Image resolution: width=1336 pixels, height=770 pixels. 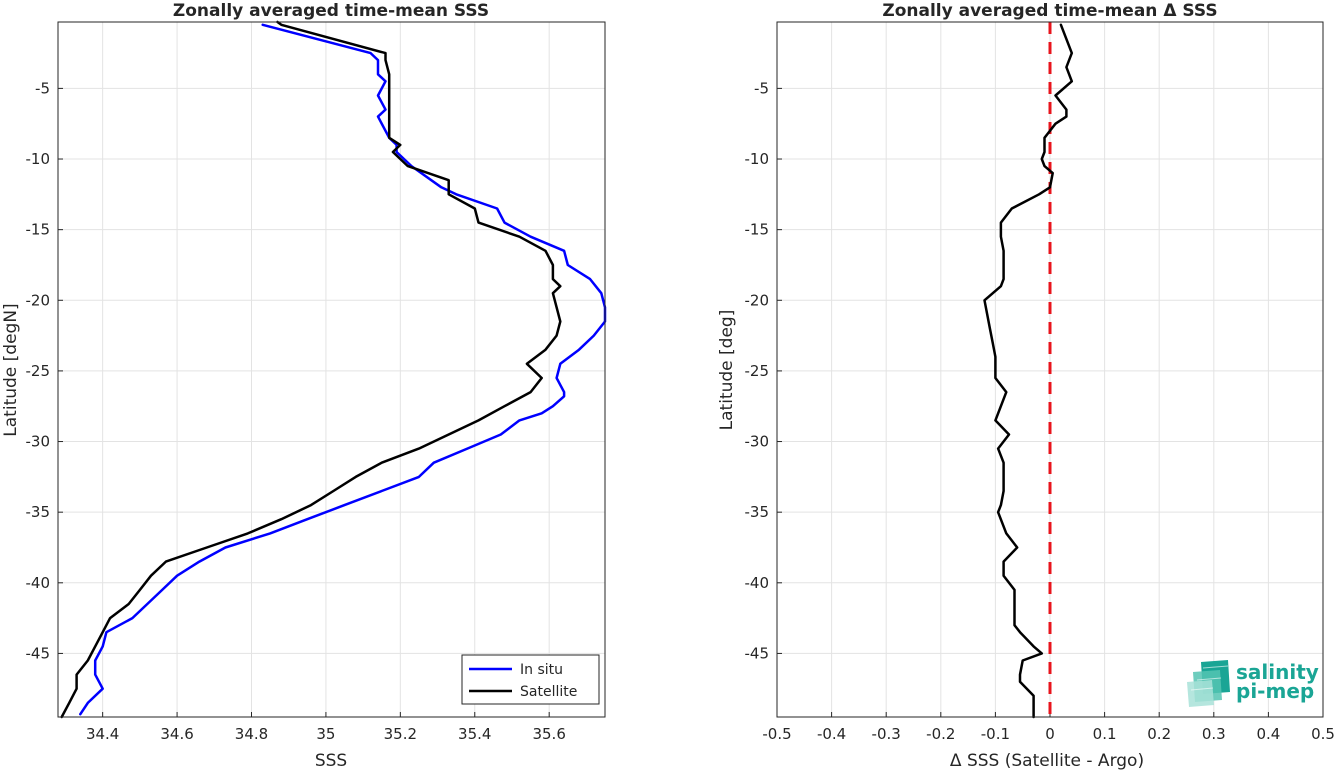 What do you see at coordinates (727, 370) in the screenshot?
I see `right-y-axis-label: Latitude [deg]` at bounding box center [727, 370].